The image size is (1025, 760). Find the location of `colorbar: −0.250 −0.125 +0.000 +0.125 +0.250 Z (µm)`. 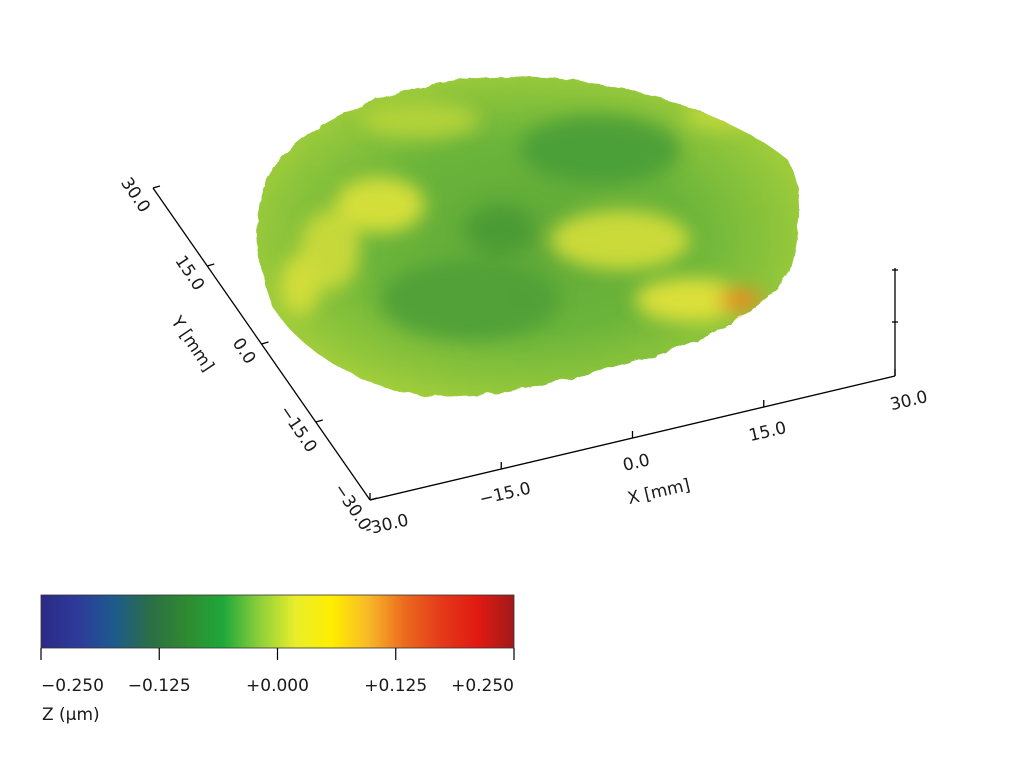

colorbar: −0.250 −0.125 +0.000 +0.125 +0.250 Z (µm) is located at coordinates (277, 659).